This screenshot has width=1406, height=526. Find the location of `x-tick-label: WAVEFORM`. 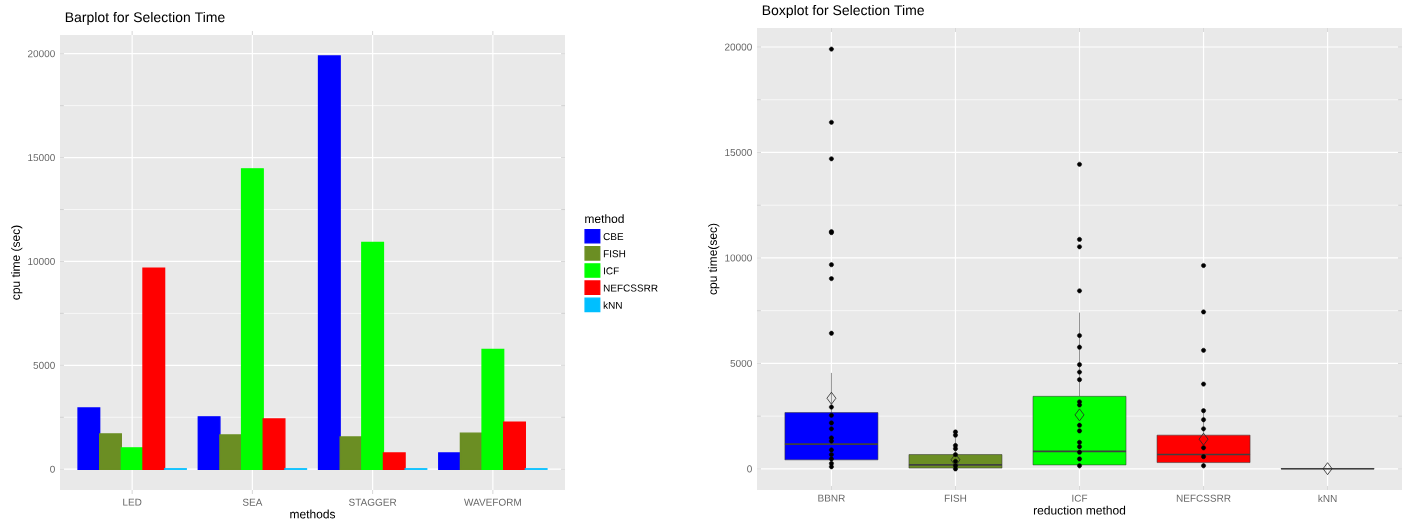

x-tick-label: WAVEFORM is located at coordinates (492, 502).